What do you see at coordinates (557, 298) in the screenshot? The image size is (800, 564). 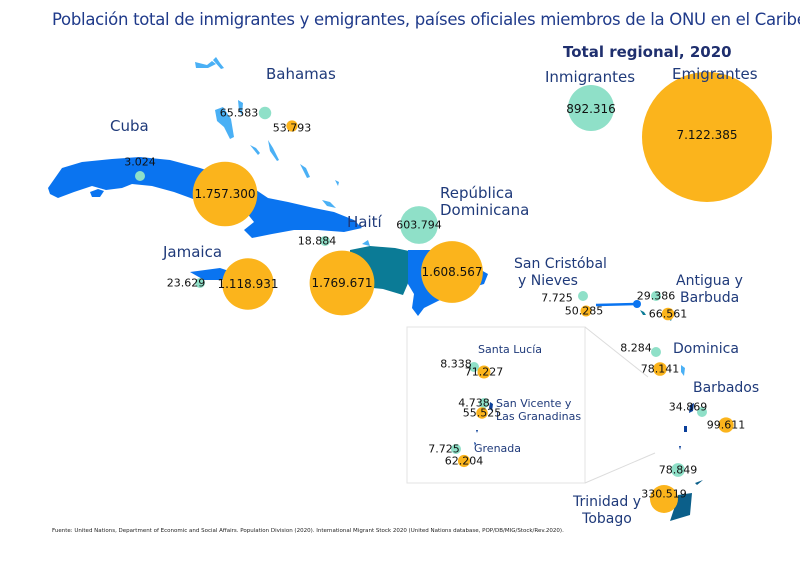 I see `immigrants-value-san-cristobal-y-nieves: 7.725` at bounding box center [557, 298].